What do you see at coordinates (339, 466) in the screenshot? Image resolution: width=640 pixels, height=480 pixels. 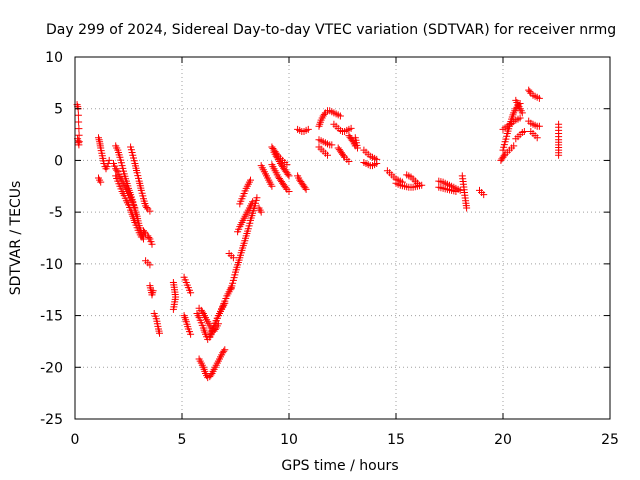 I see `x-axis-title: GPS time / hours` at bounding box center [339, 466].